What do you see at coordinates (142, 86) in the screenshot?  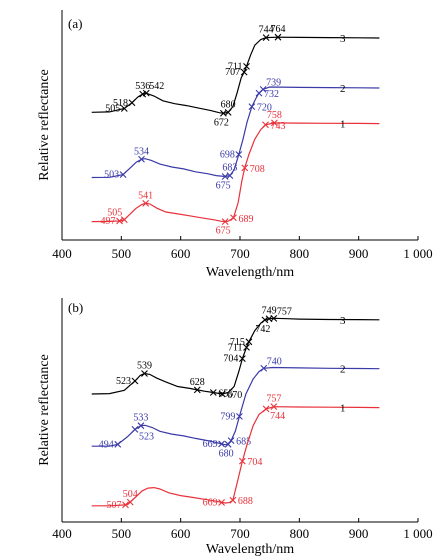 I see `data-label: 536` at bounding box center [142, 86].